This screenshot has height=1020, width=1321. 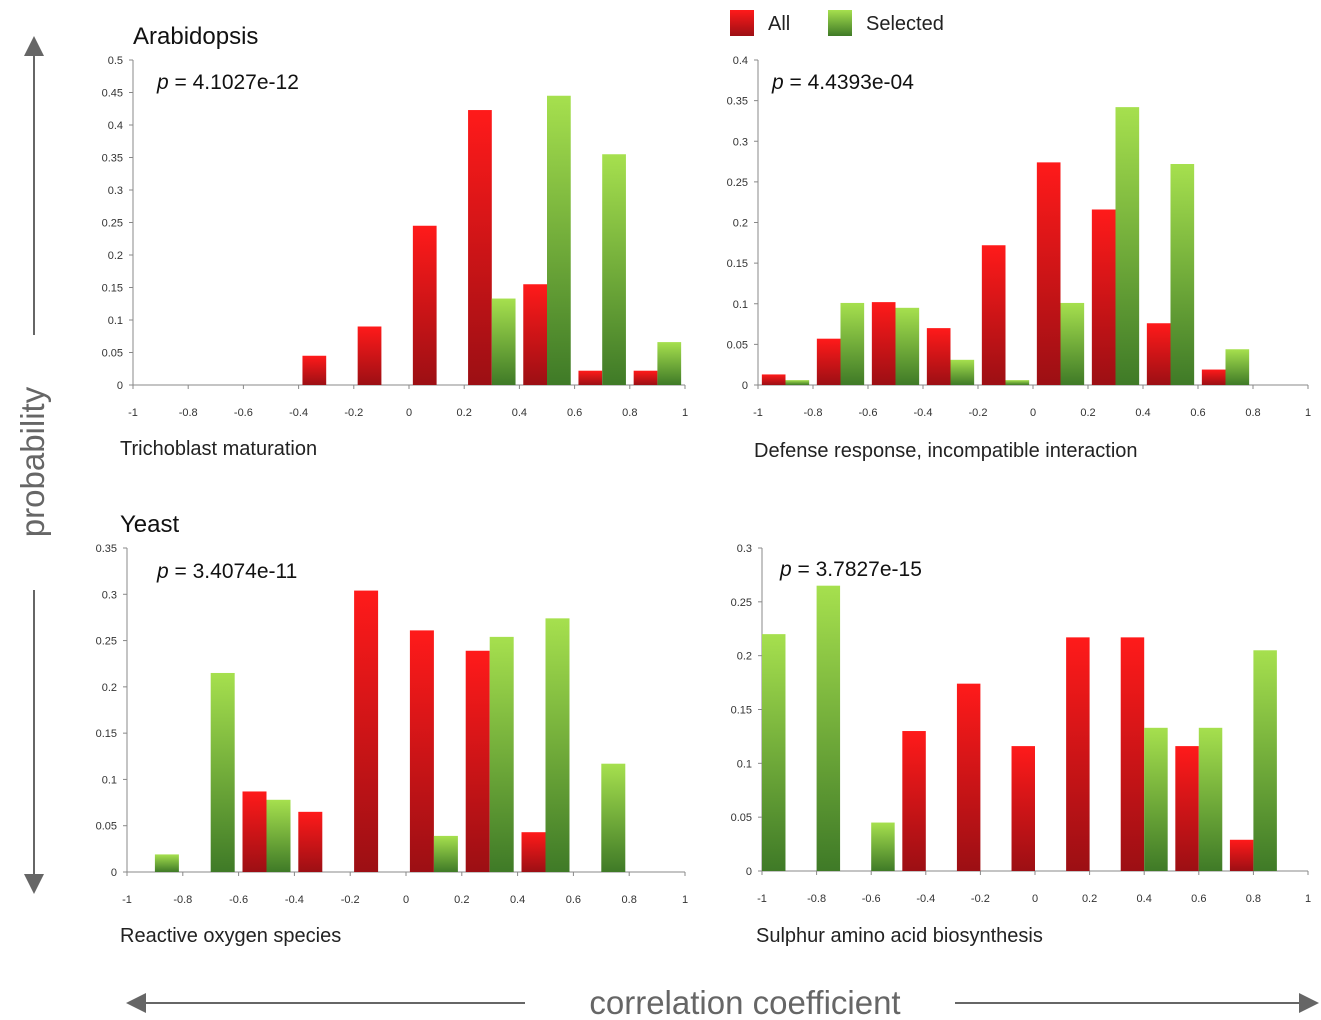 I want to click on legend-label-selected: Selected, so click(x=905, y=24).